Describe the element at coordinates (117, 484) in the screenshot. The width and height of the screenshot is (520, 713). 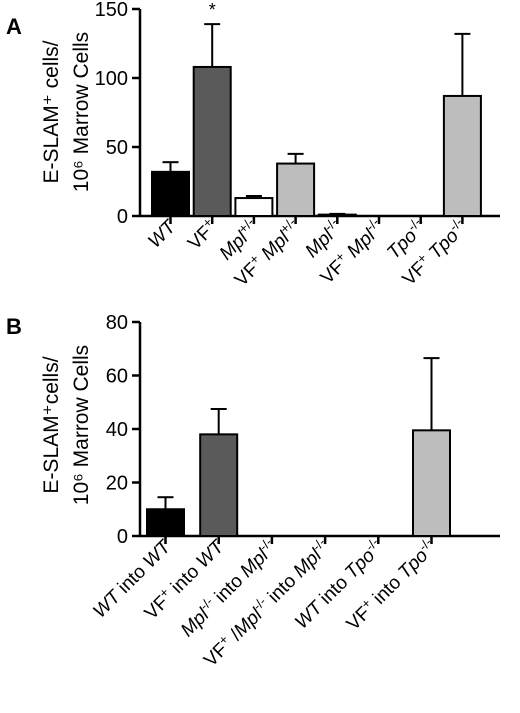
I see `y-tick-label: 20` at that location.